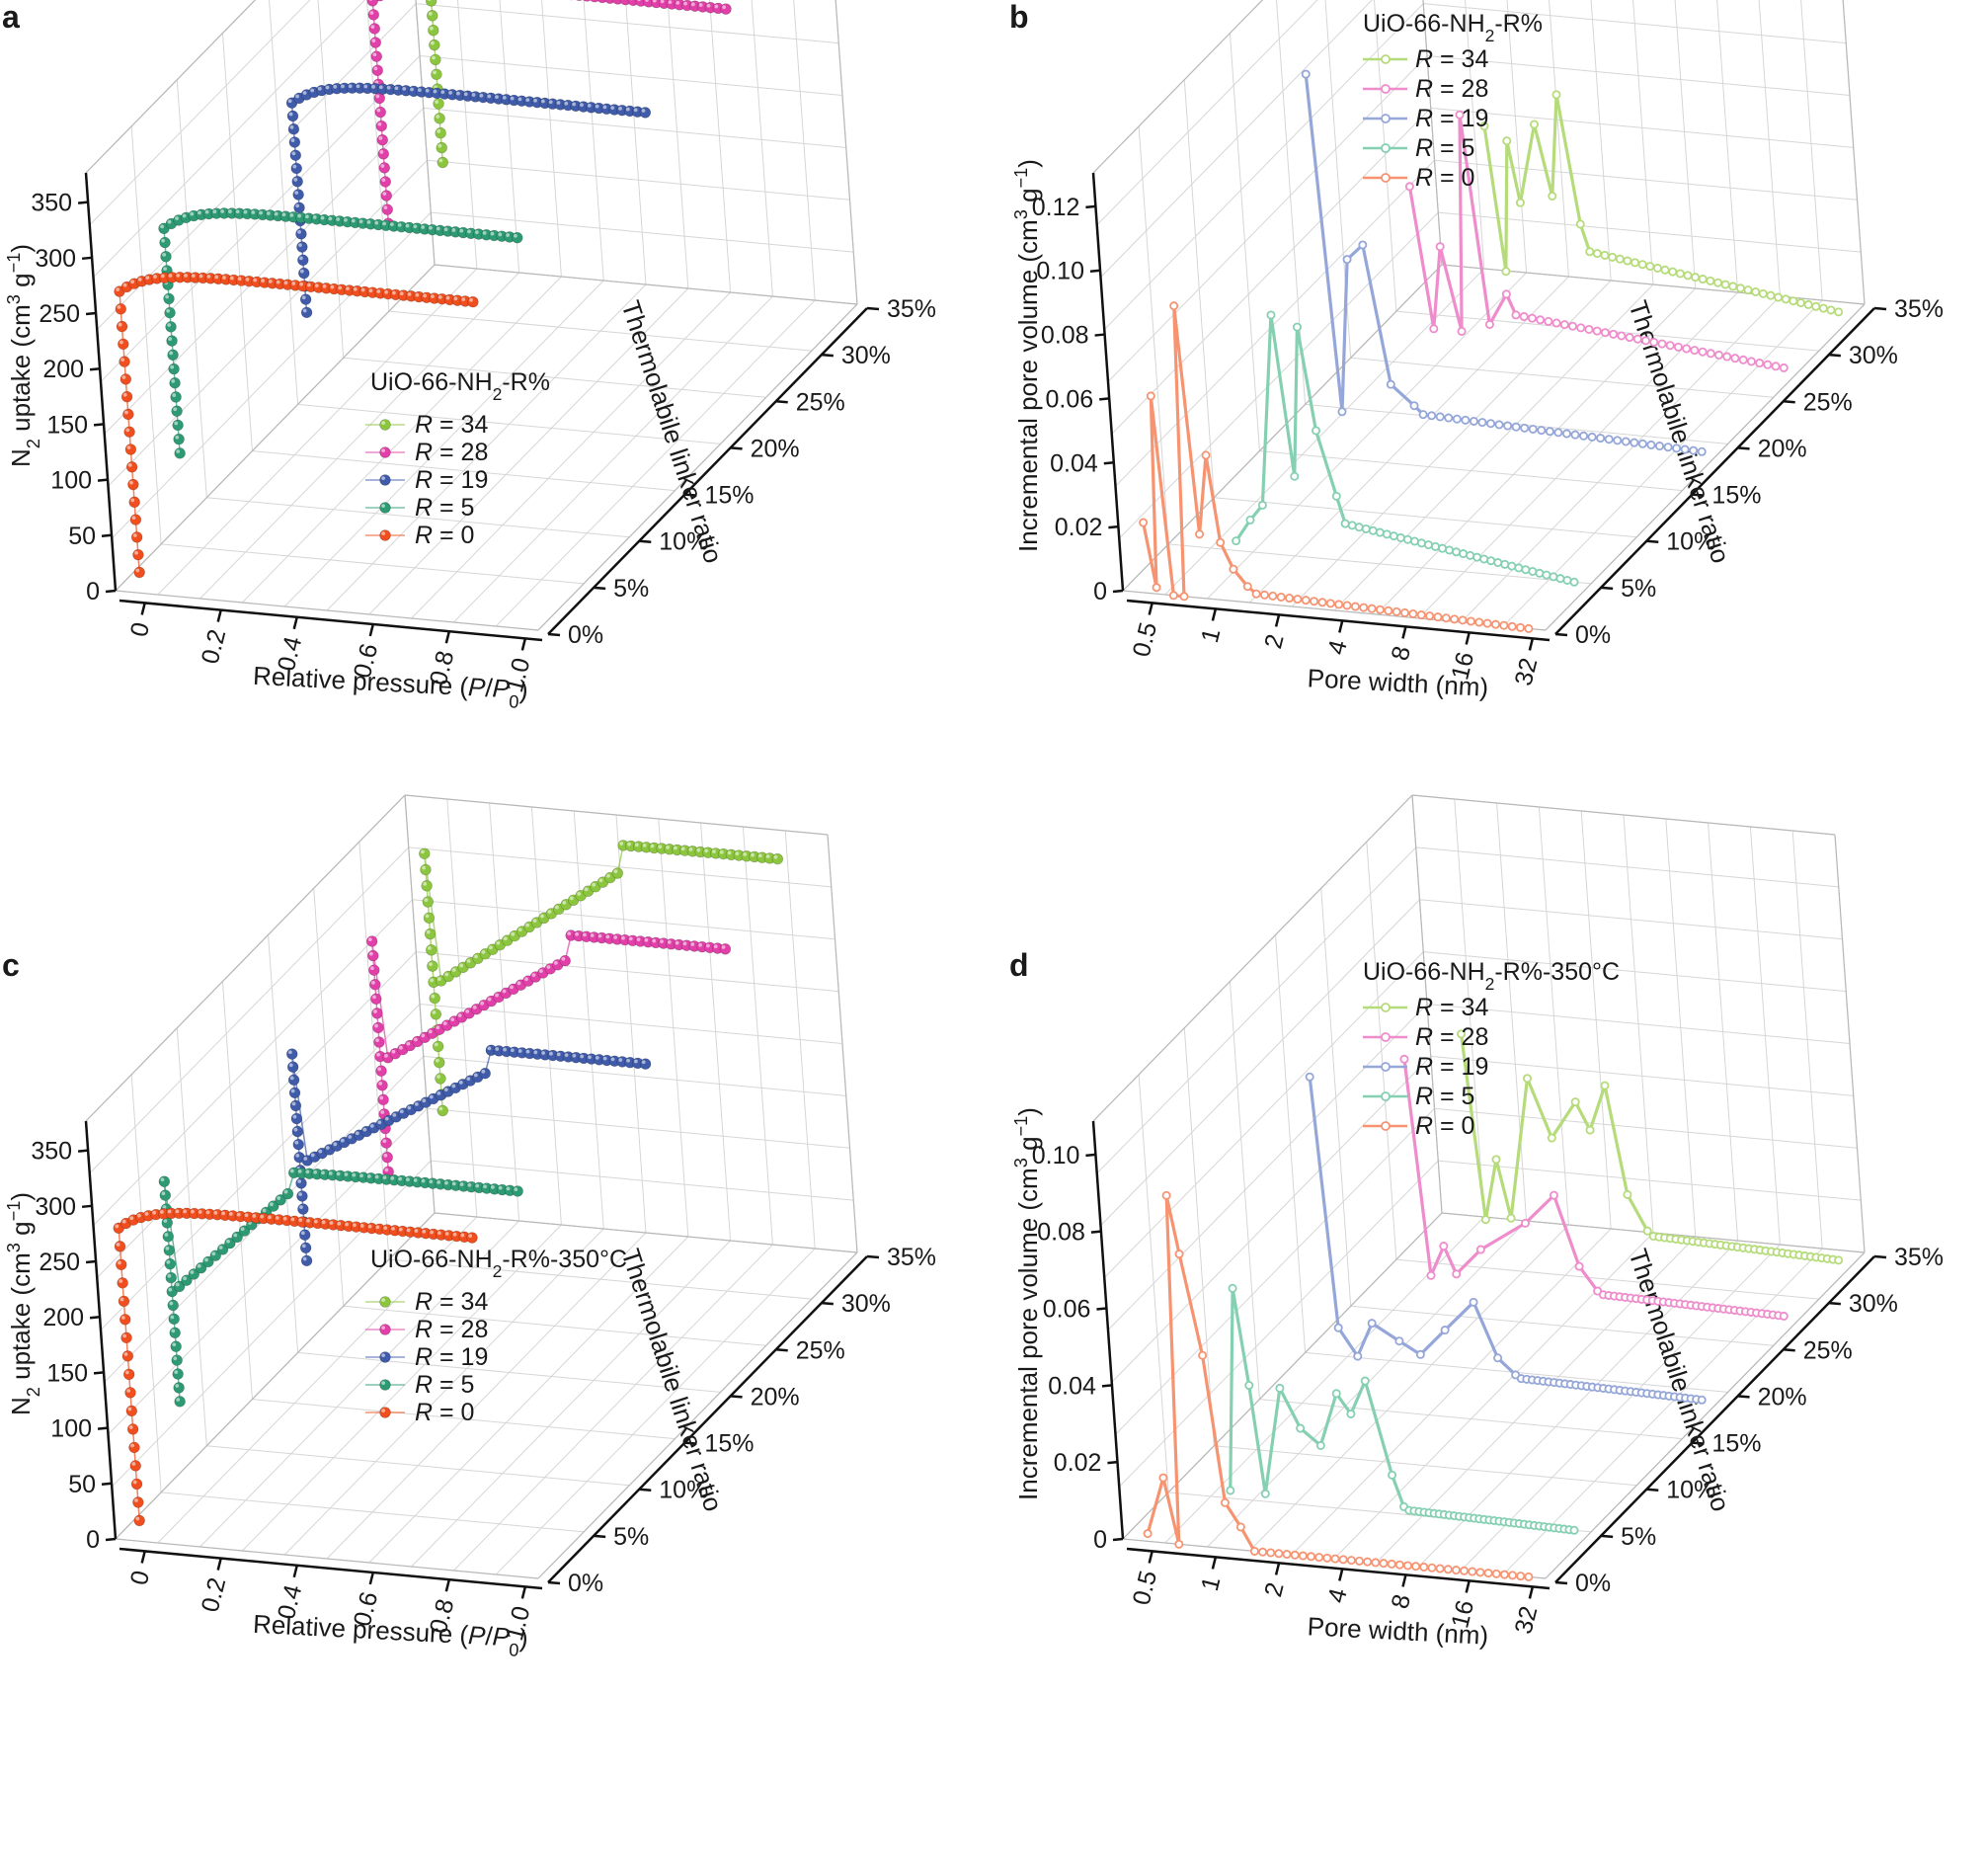  I want to click on c-z-tick-label: 15%, so click(729, 1444).